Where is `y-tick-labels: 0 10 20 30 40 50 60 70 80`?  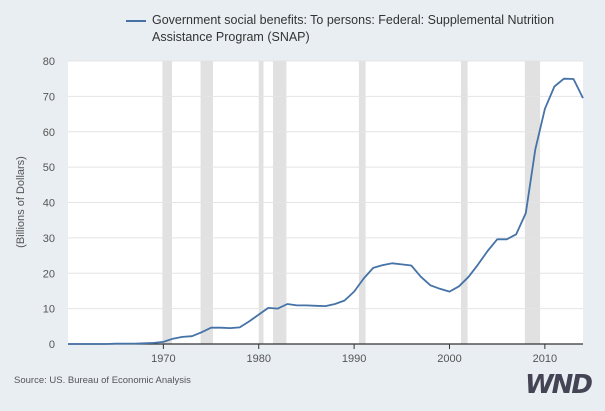
y-tick-labels: 0 10 20 30 40 50 60 70 80 is located at coordinates (49, 203).